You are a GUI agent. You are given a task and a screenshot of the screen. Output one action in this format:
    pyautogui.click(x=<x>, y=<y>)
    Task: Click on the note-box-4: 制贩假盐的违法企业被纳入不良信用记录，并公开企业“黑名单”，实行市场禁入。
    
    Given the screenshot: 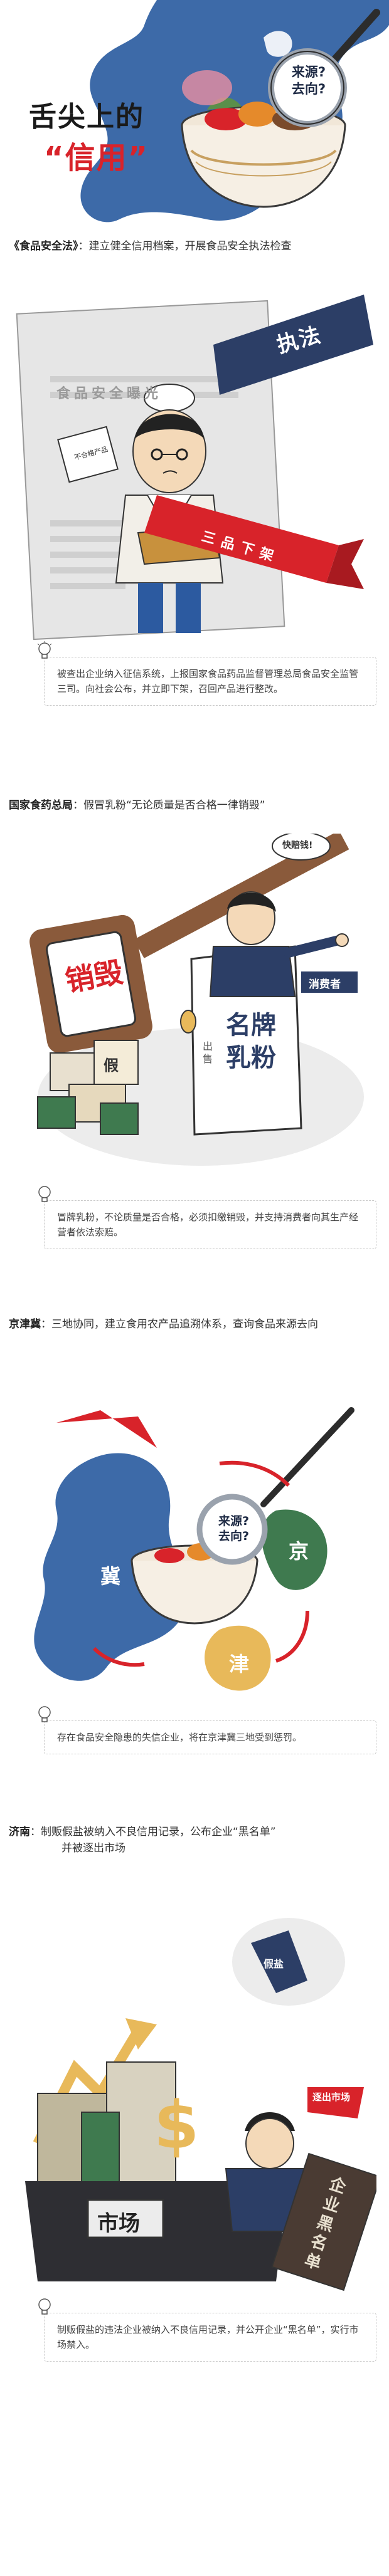 What is the action you would take?
    pyautogui.click(x=207, y=2330)
    